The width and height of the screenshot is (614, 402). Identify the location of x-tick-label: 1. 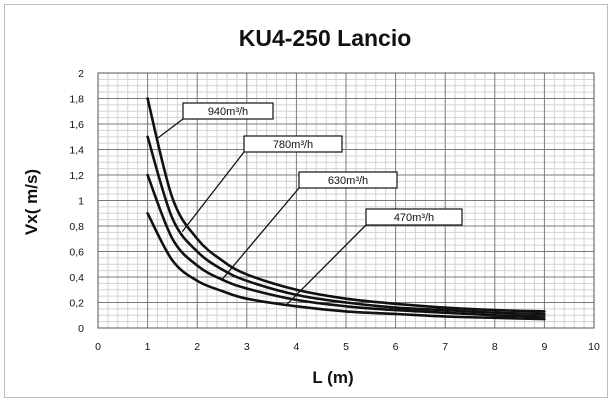
(148, 347).